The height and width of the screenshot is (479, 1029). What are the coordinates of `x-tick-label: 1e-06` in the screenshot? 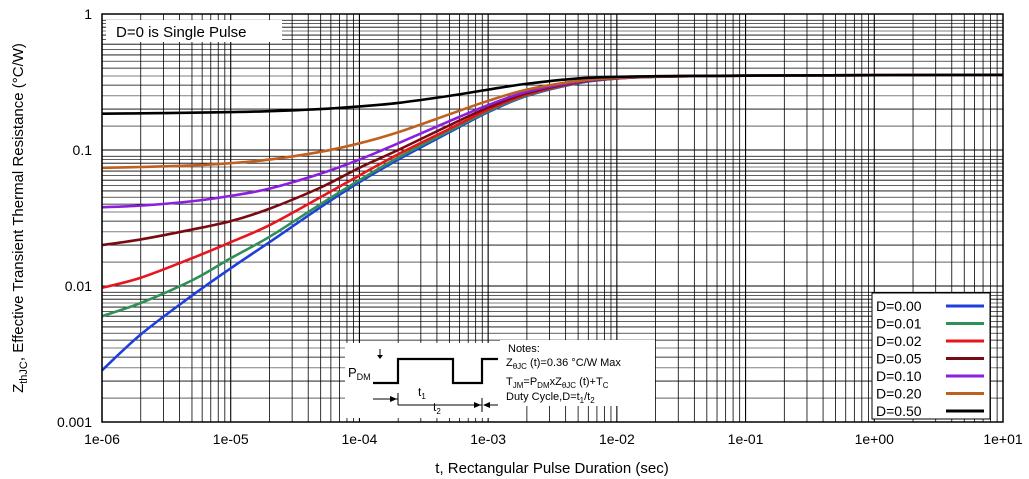 It's located at (102, 439).